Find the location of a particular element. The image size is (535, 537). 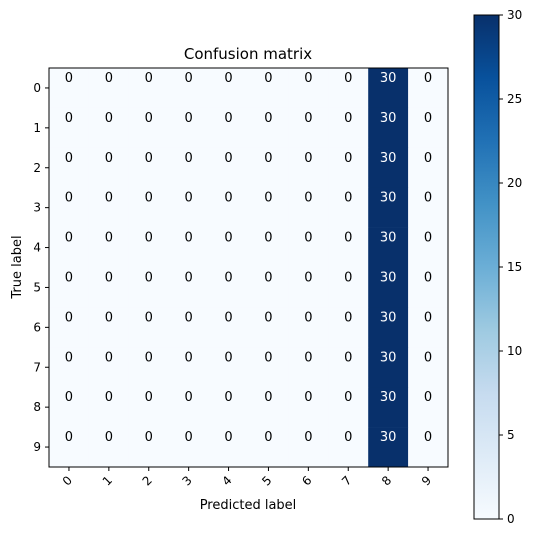

y-axis-label: True label is located at coordinates (17, 267).